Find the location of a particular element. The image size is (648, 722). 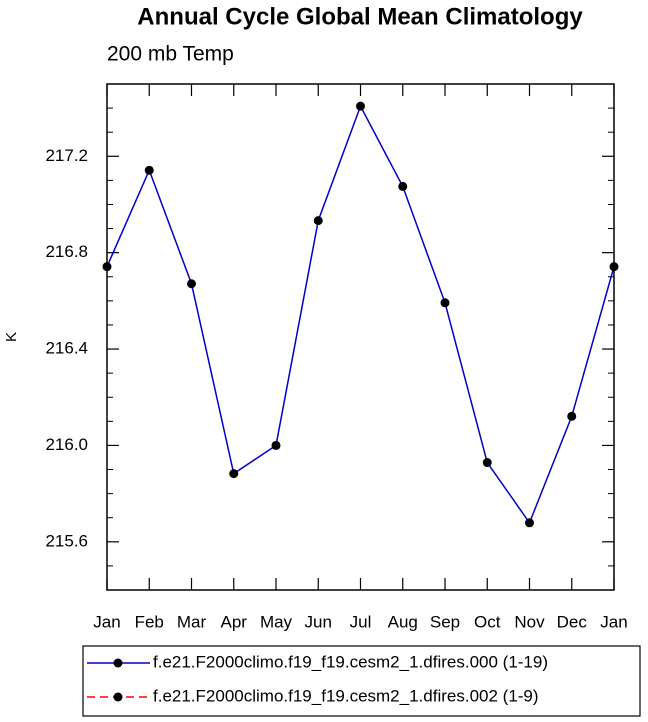

x-tick-label: Jul is located at coordinates (361, 621).